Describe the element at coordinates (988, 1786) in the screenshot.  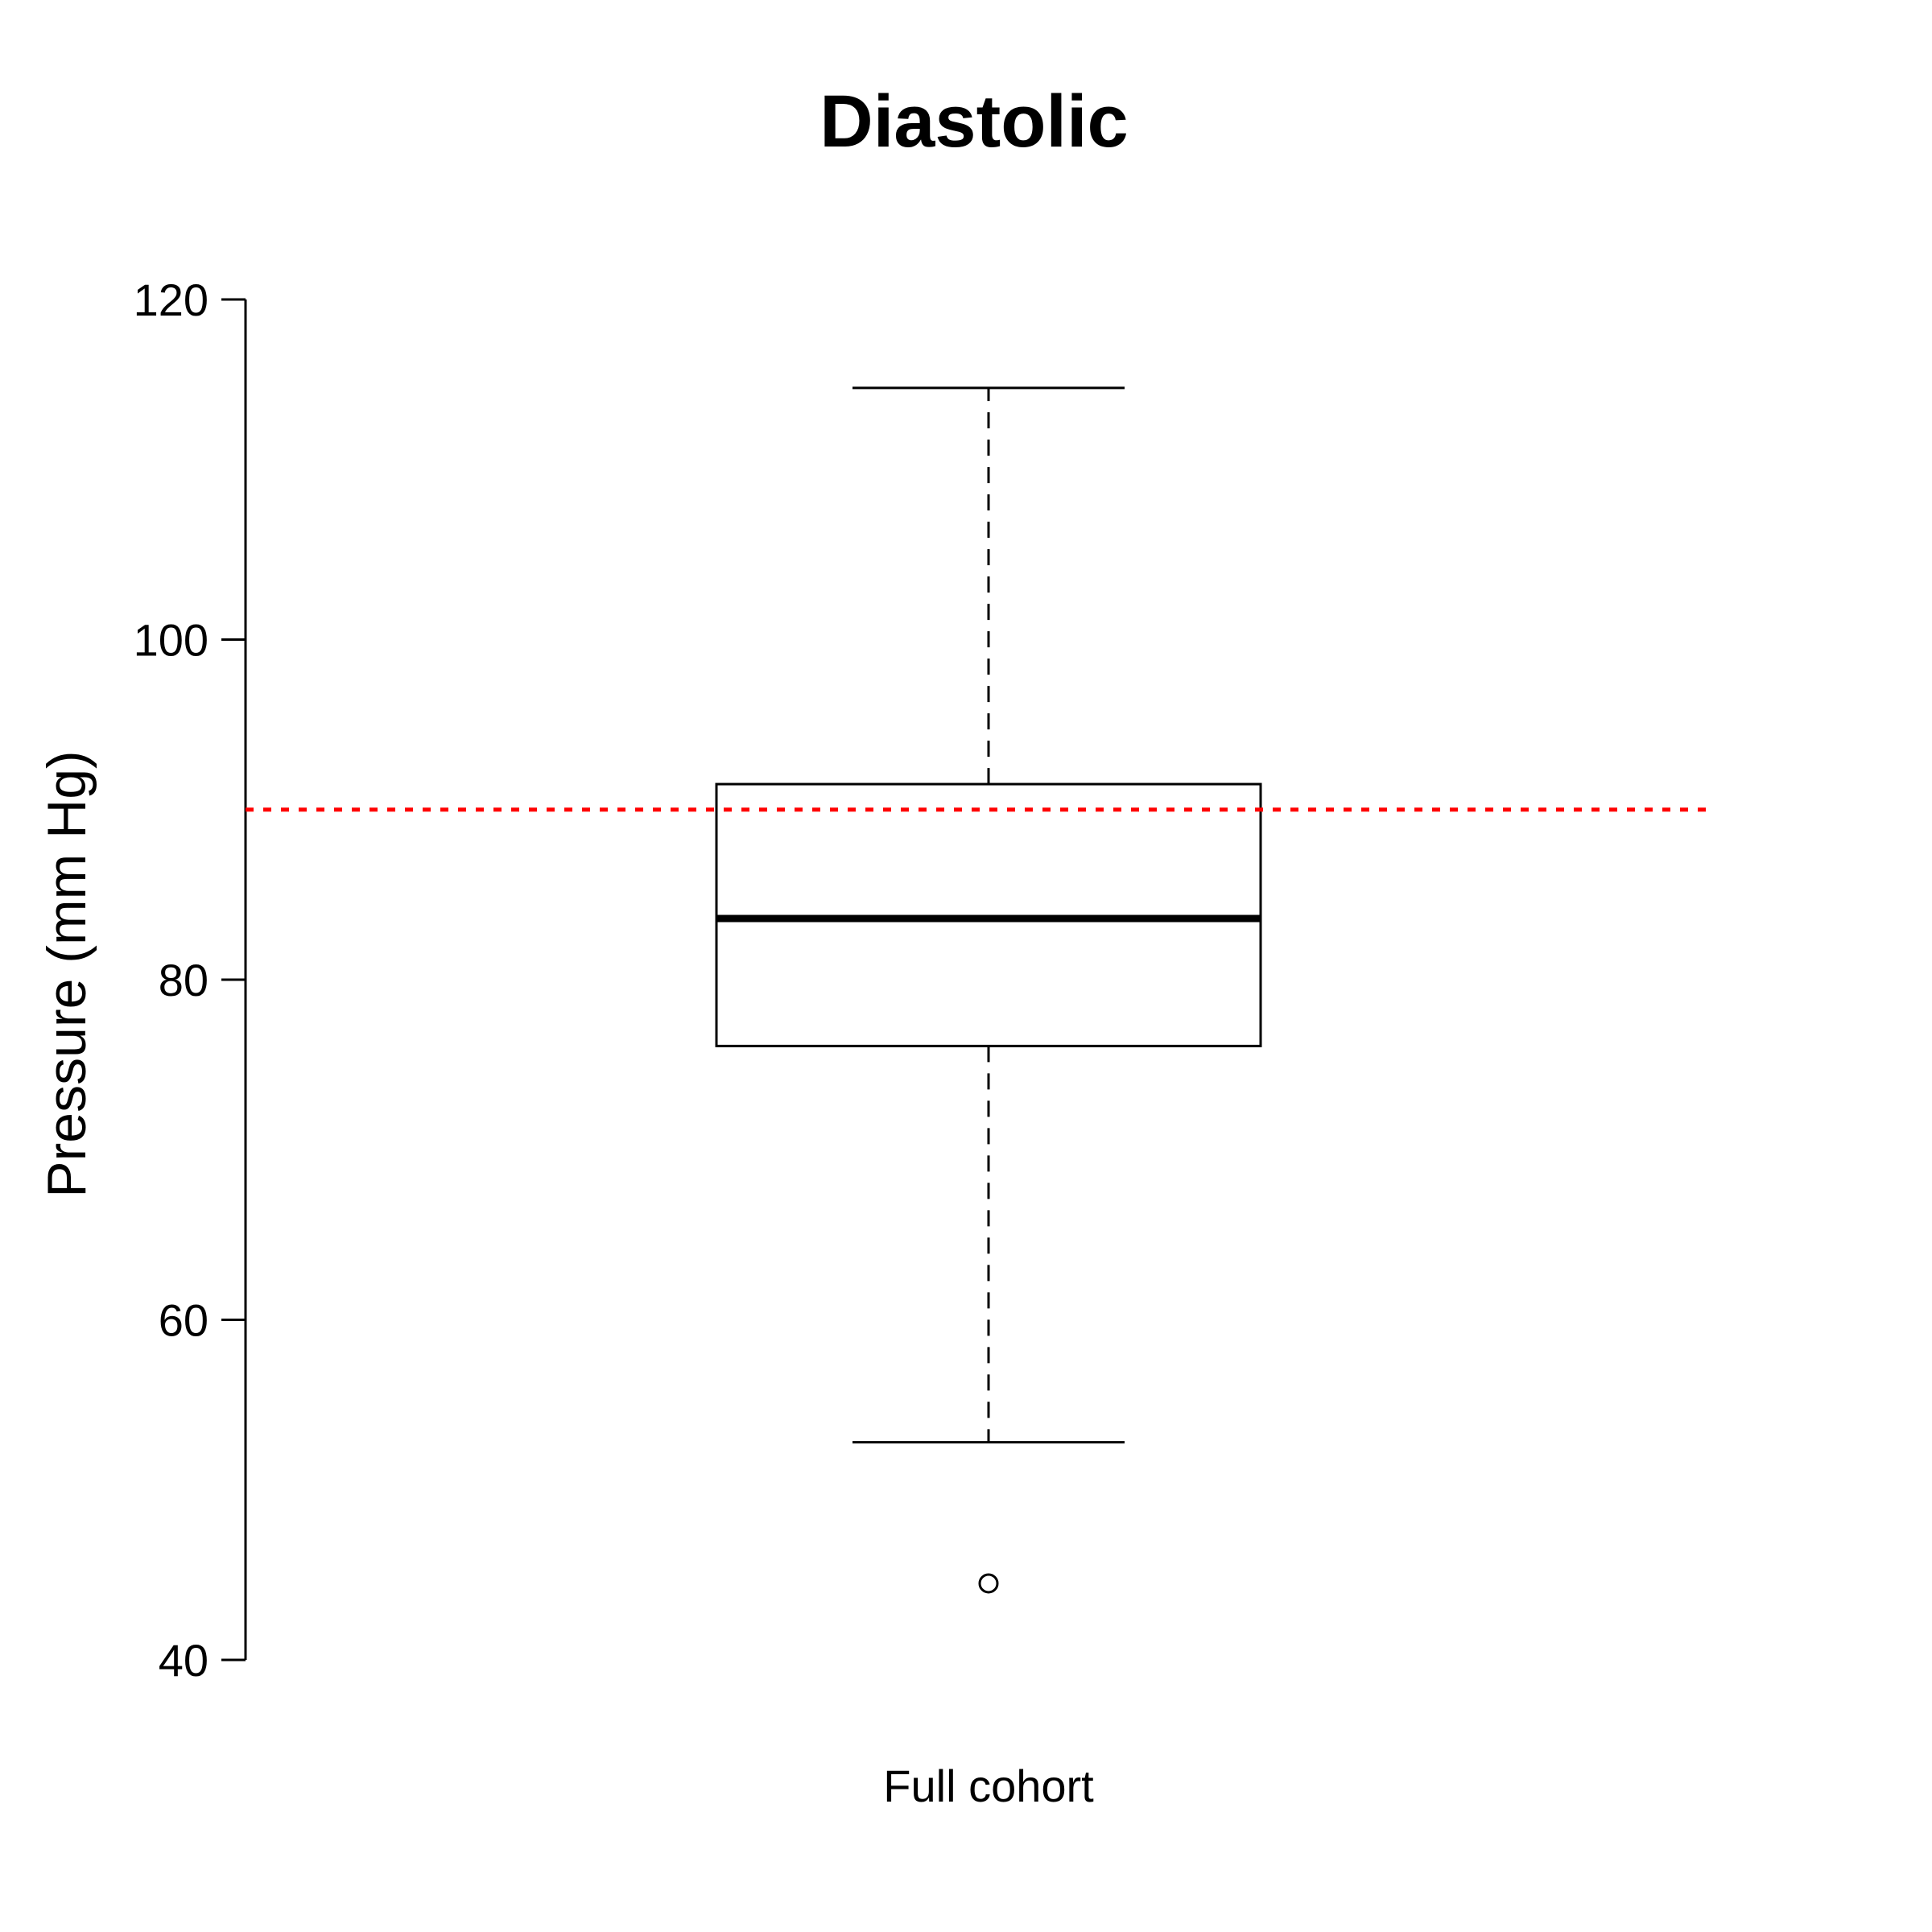
I see `x-category-label: Full cohort` at that location.